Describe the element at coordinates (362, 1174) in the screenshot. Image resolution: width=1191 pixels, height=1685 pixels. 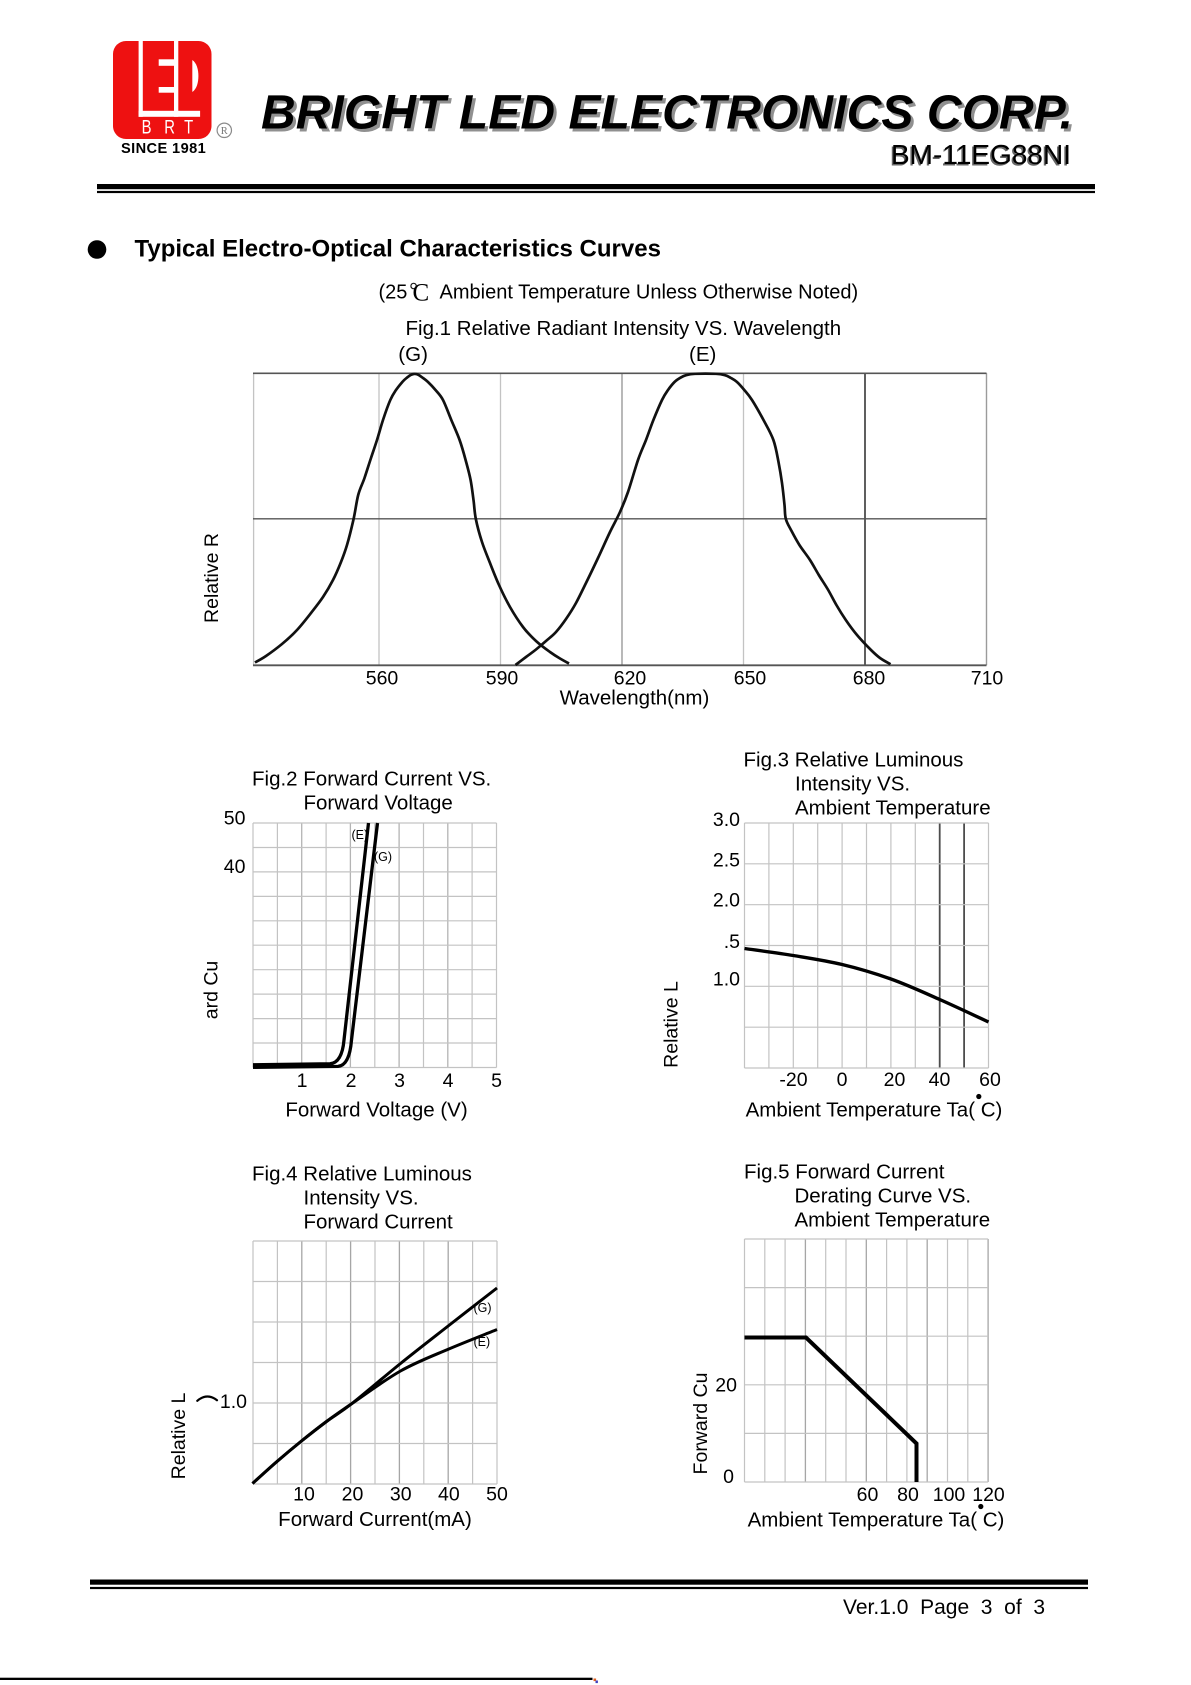
I see `svg-text: Fig.4 Relative Luminous` at that location.